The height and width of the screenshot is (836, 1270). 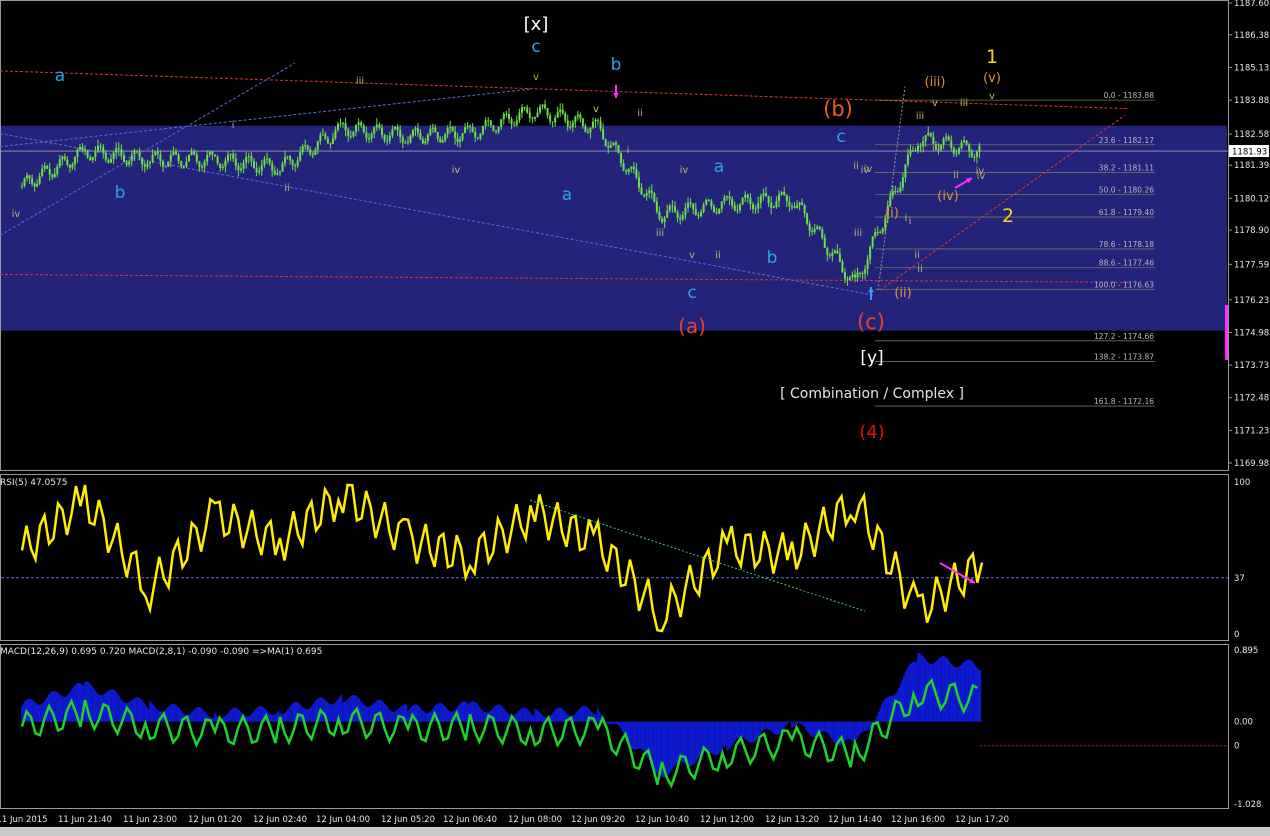 I want to click on wave-label: (v), so click(x=992, y=78).